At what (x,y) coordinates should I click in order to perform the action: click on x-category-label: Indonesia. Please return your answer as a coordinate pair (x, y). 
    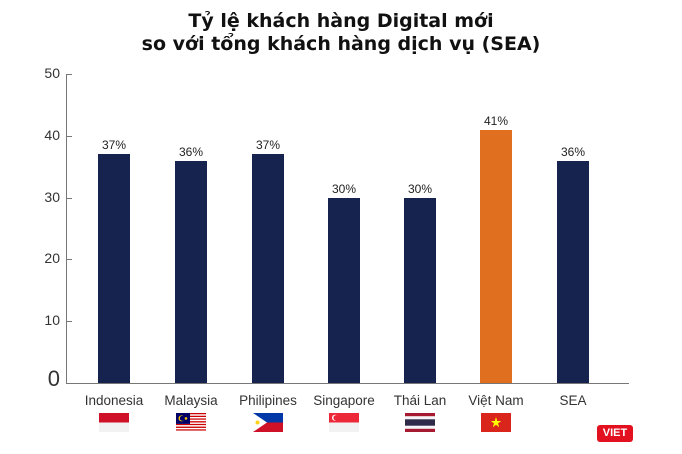
    Looking at the image, I should click on (114, 400).